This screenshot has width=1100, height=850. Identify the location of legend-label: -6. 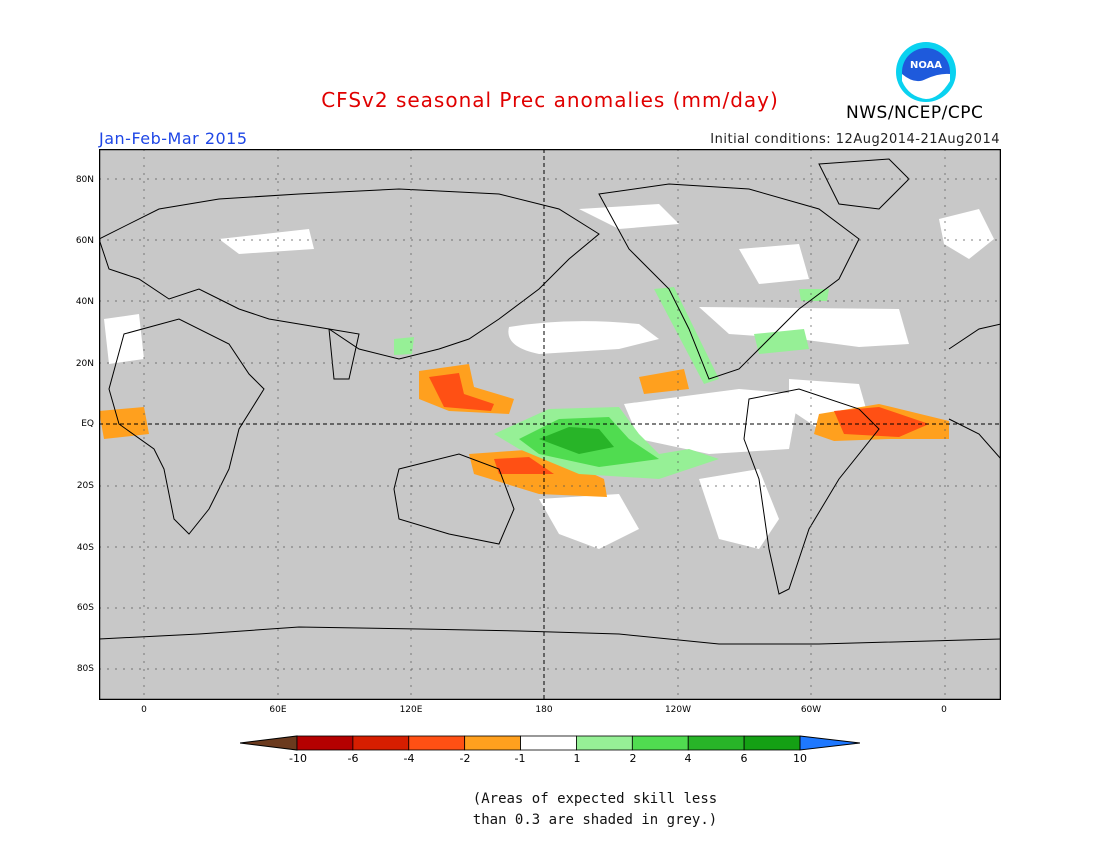
(353, 758).